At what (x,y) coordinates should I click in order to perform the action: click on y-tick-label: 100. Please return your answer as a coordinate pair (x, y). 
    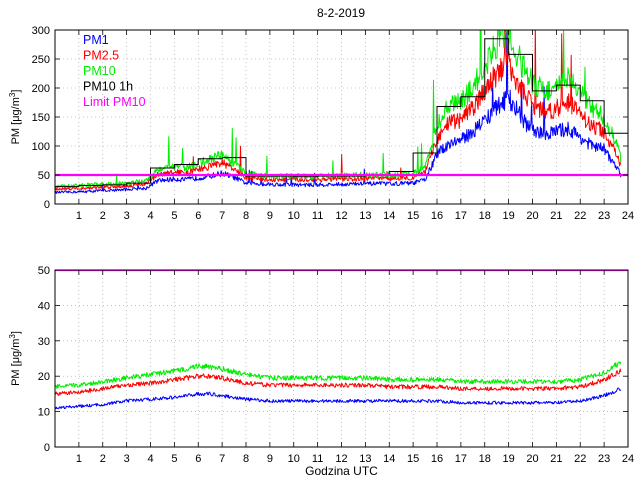
    Looking at the image, I should click on (41, 147).